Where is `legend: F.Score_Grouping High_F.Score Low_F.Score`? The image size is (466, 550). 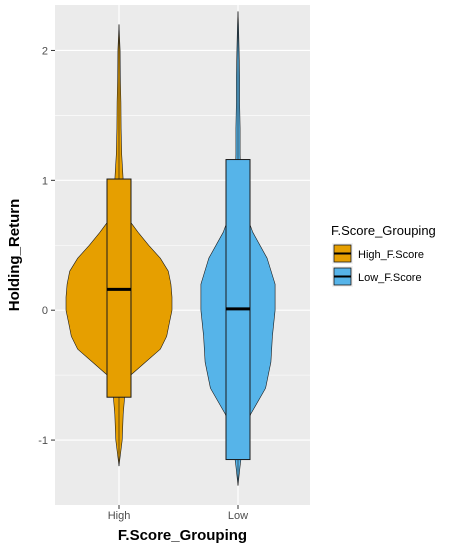
legend: F.Score_Grouping High_F.Score Low_F.Score is located at coordinates (383, 255).